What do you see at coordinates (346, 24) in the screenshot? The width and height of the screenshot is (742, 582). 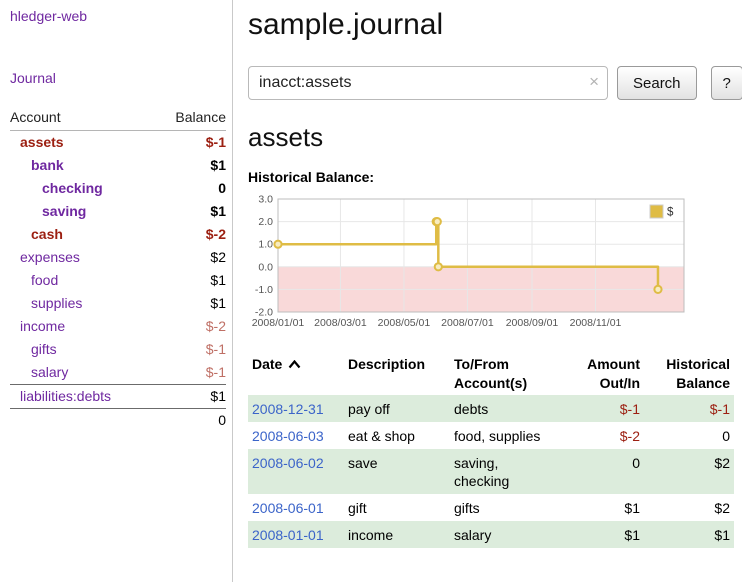 I see `page-title: sample.journal` at bounding box center [346, 24].